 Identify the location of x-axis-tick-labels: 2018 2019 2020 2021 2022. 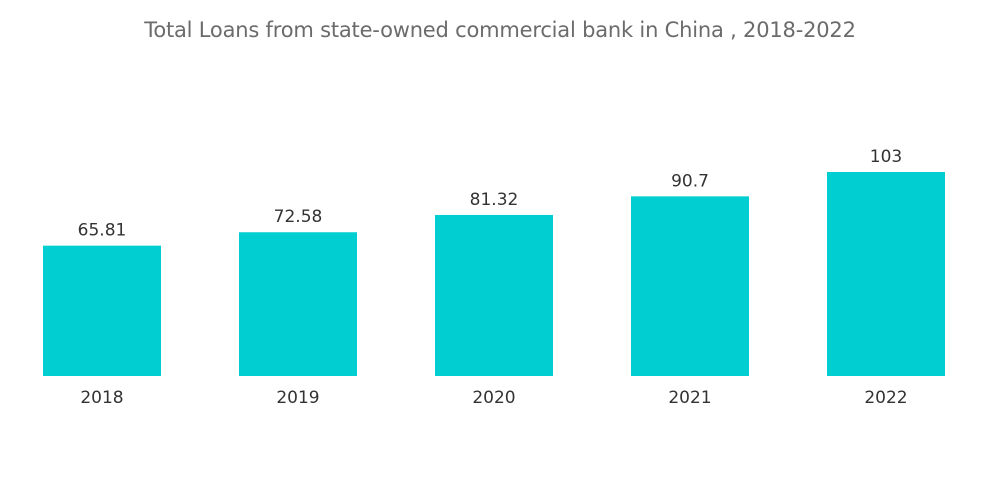
(493, 398).